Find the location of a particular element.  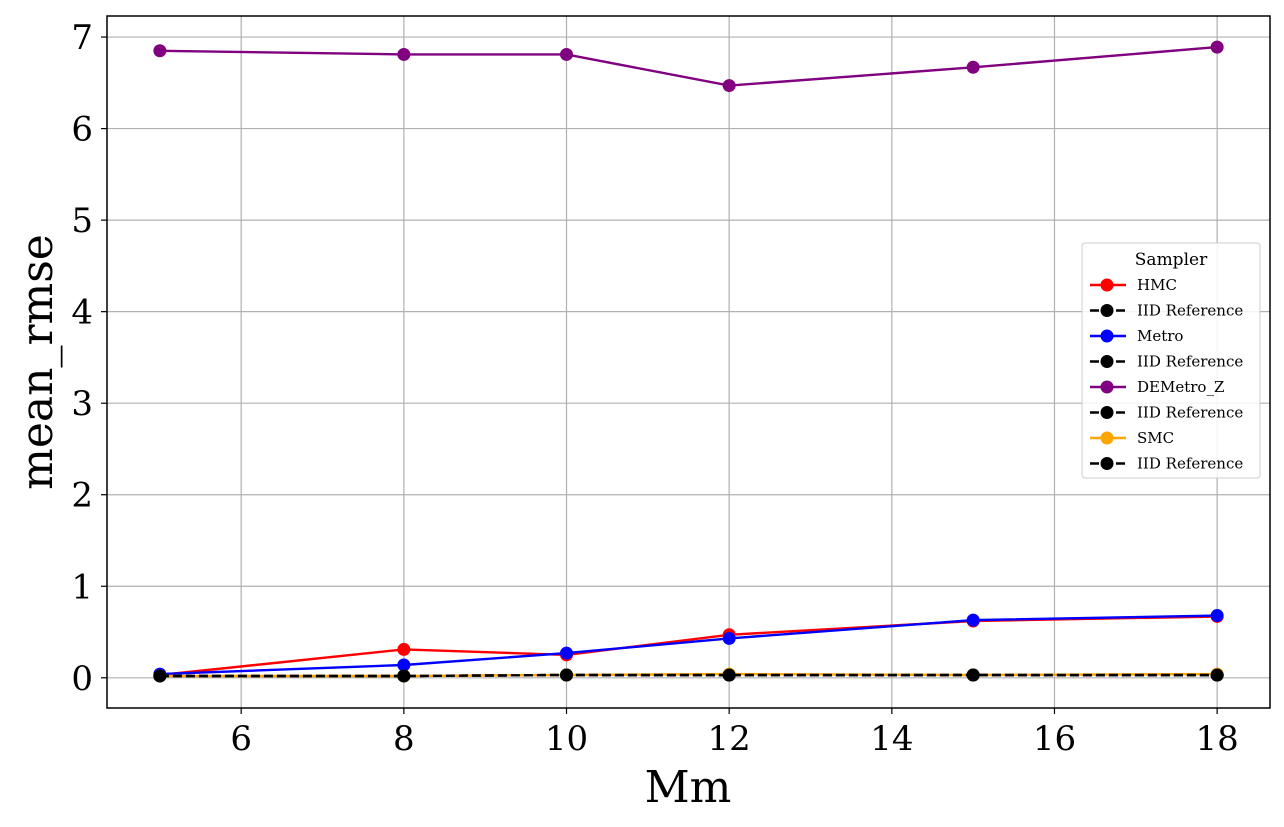

x-tick-label: 10 is located at coordinates (566, 739).